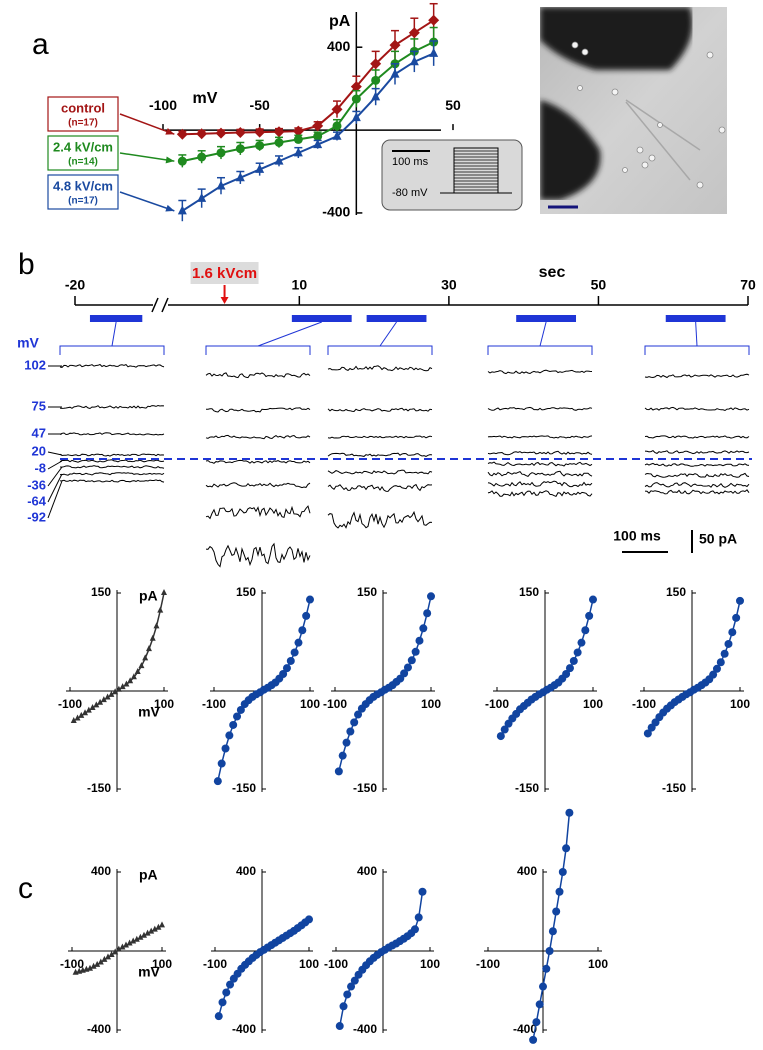  Describe the element at coordinates (633, 110) in the screenshot. I see `micrograph` at that location.